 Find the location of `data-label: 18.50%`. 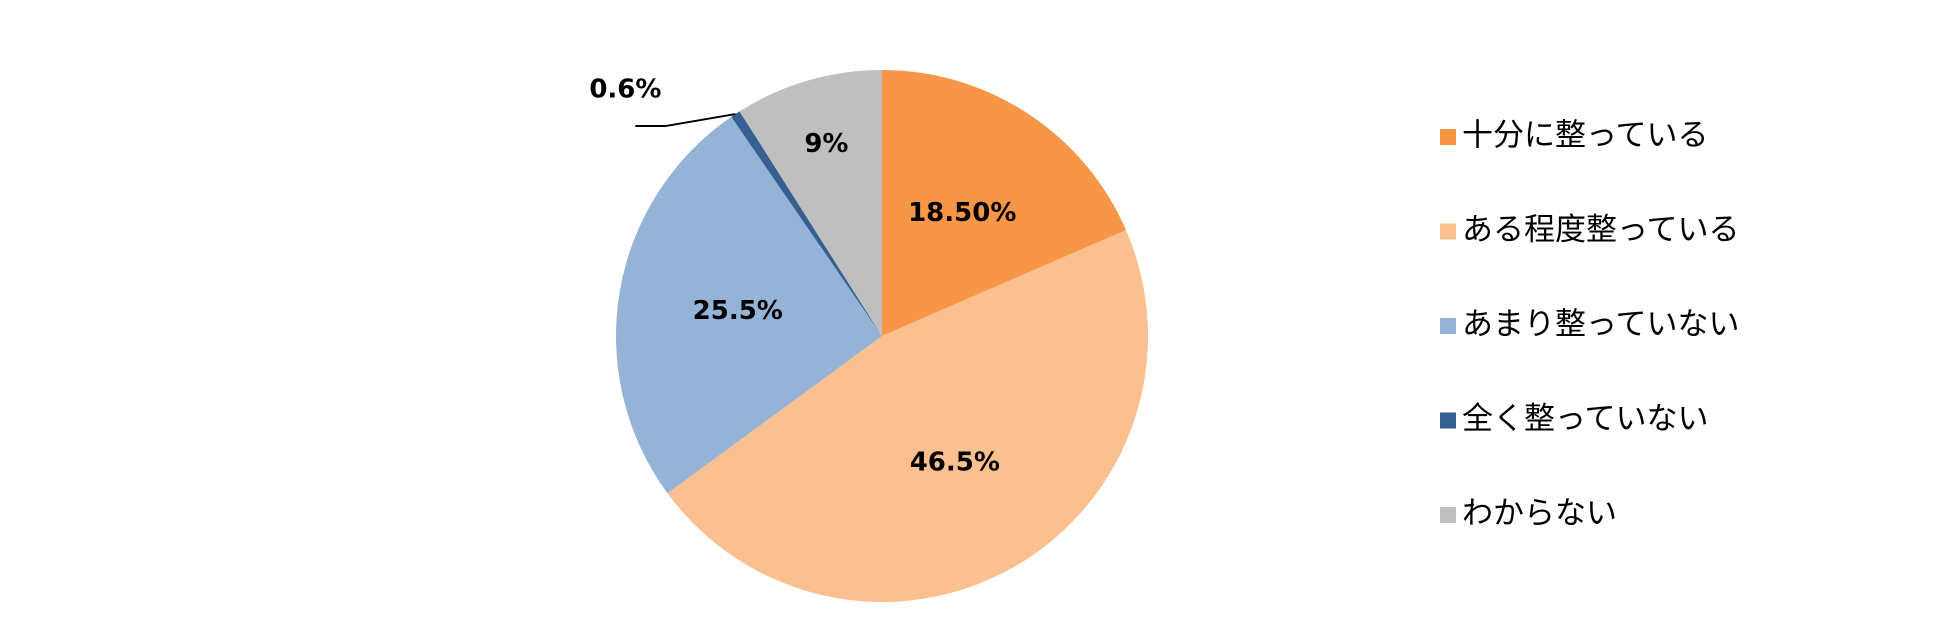

data-label: 18.50% is located at coordinates (962, 213).